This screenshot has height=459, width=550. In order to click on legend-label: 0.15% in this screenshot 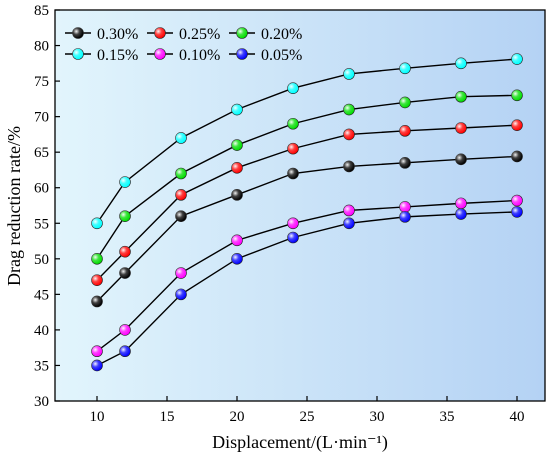, I will do `click(117, 55)`.